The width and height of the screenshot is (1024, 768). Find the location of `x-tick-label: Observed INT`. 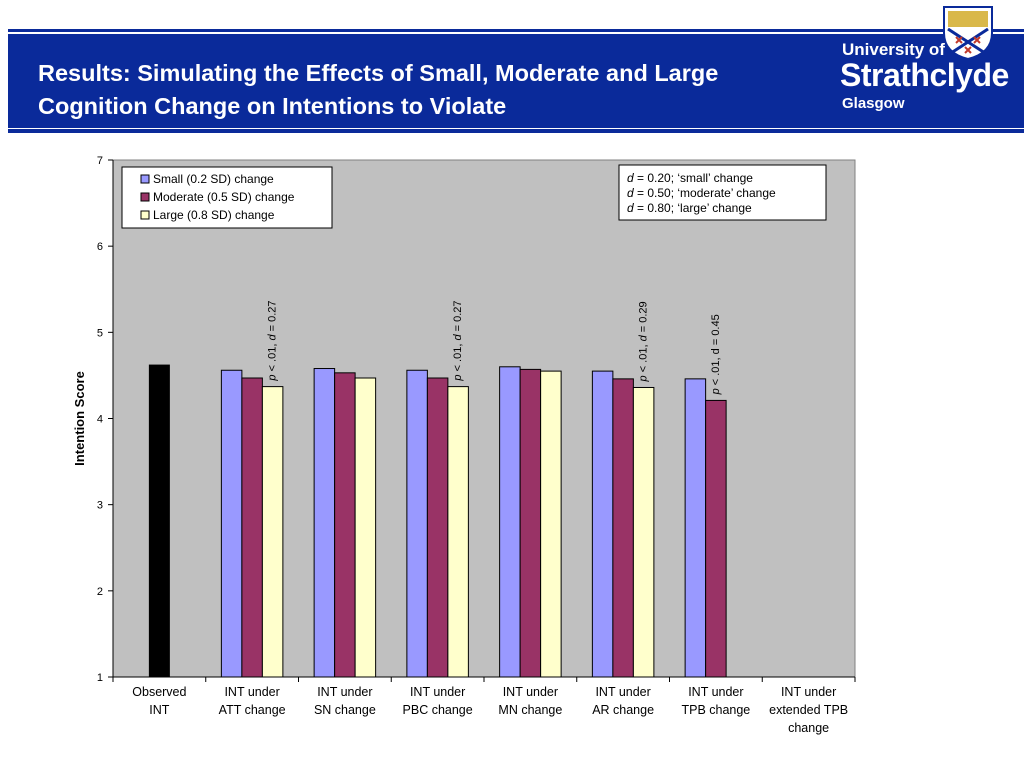

x-tick-label: Observed INT is located at coordinates (159, 701).